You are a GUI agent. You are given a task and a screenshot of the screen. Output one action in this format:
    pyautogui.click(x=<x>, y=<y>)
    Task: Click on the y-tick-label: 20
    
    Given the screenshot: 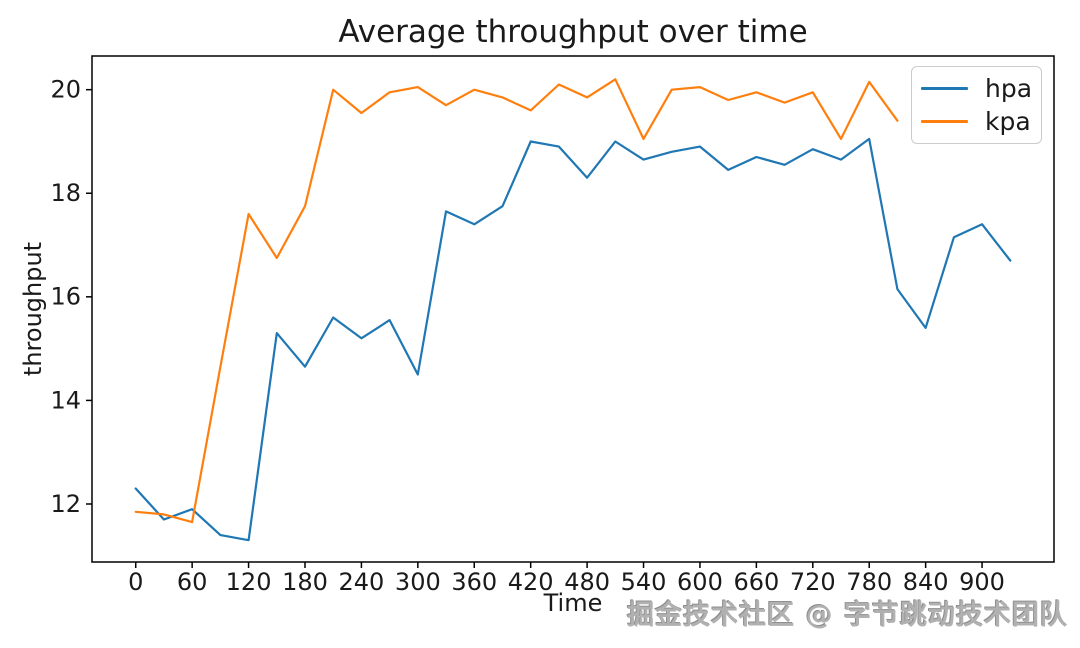 What is the action you would take?
    pyautogui.click(x=65, y=90)
    